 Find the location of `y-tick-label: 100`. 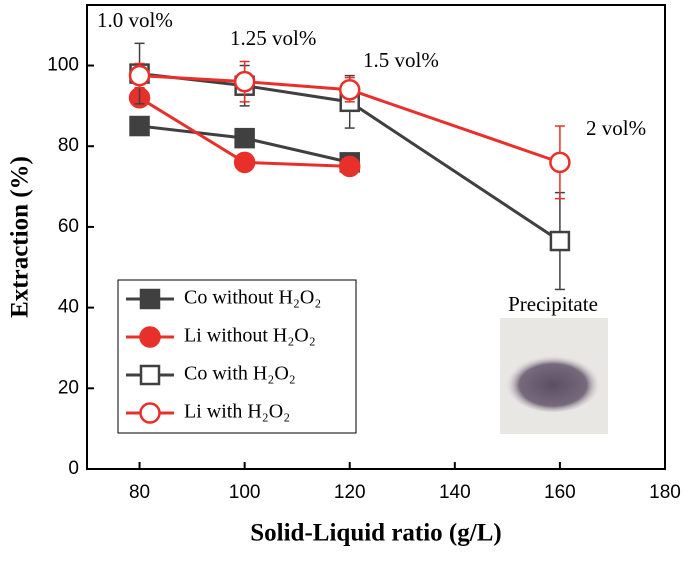

y-tick-label: 100 is located at coordinates (63, 65).